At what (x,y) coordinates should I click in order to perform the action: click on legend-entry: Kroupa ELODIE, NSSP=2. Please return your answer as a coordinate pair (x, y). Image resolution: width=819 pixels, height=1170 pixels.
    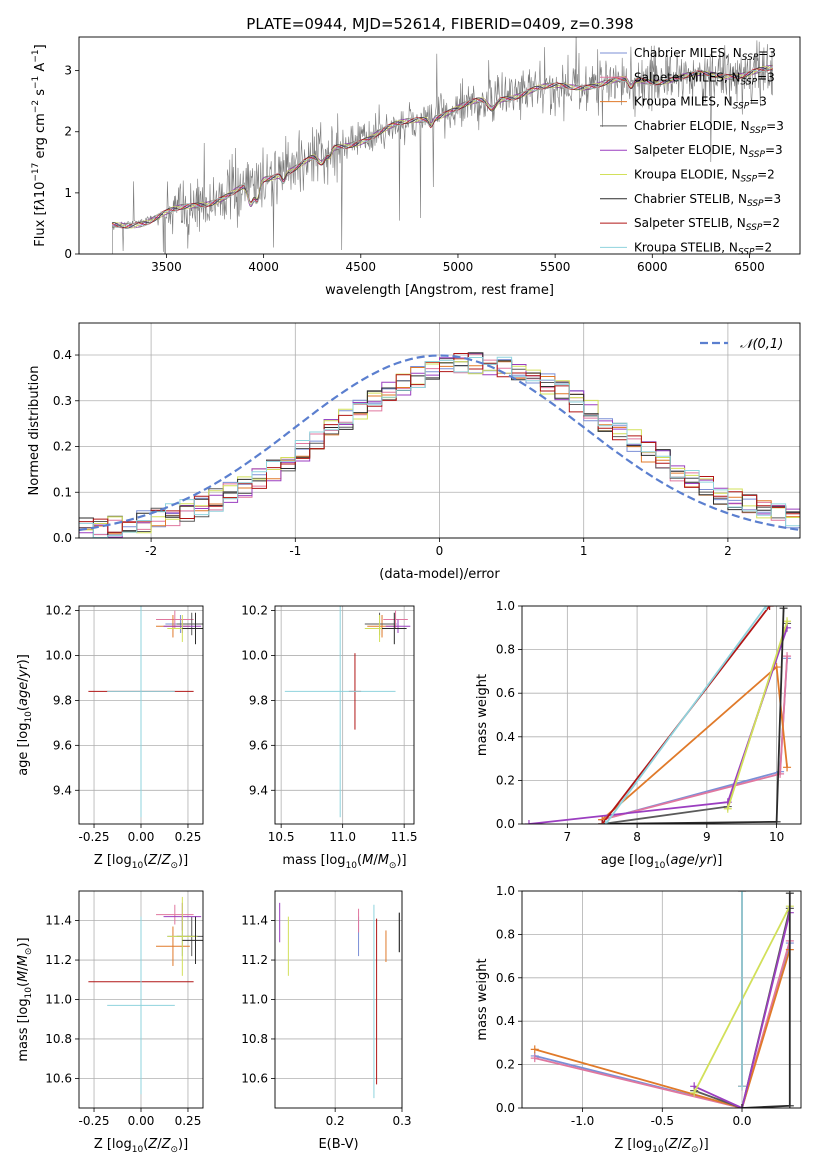
    Looking at the image, I should click on (704, 176).